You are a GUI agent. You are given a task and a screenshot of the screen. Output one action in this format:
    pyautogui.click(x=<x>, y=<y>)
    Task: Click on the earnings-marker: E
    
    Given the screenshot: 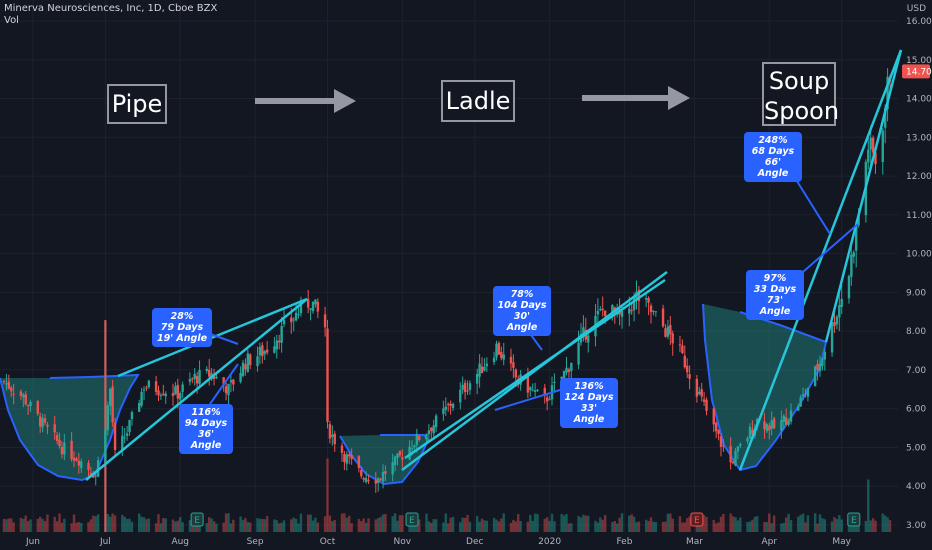 What is the action you would take?
    pyautogui.click(x=412, y=519)
    